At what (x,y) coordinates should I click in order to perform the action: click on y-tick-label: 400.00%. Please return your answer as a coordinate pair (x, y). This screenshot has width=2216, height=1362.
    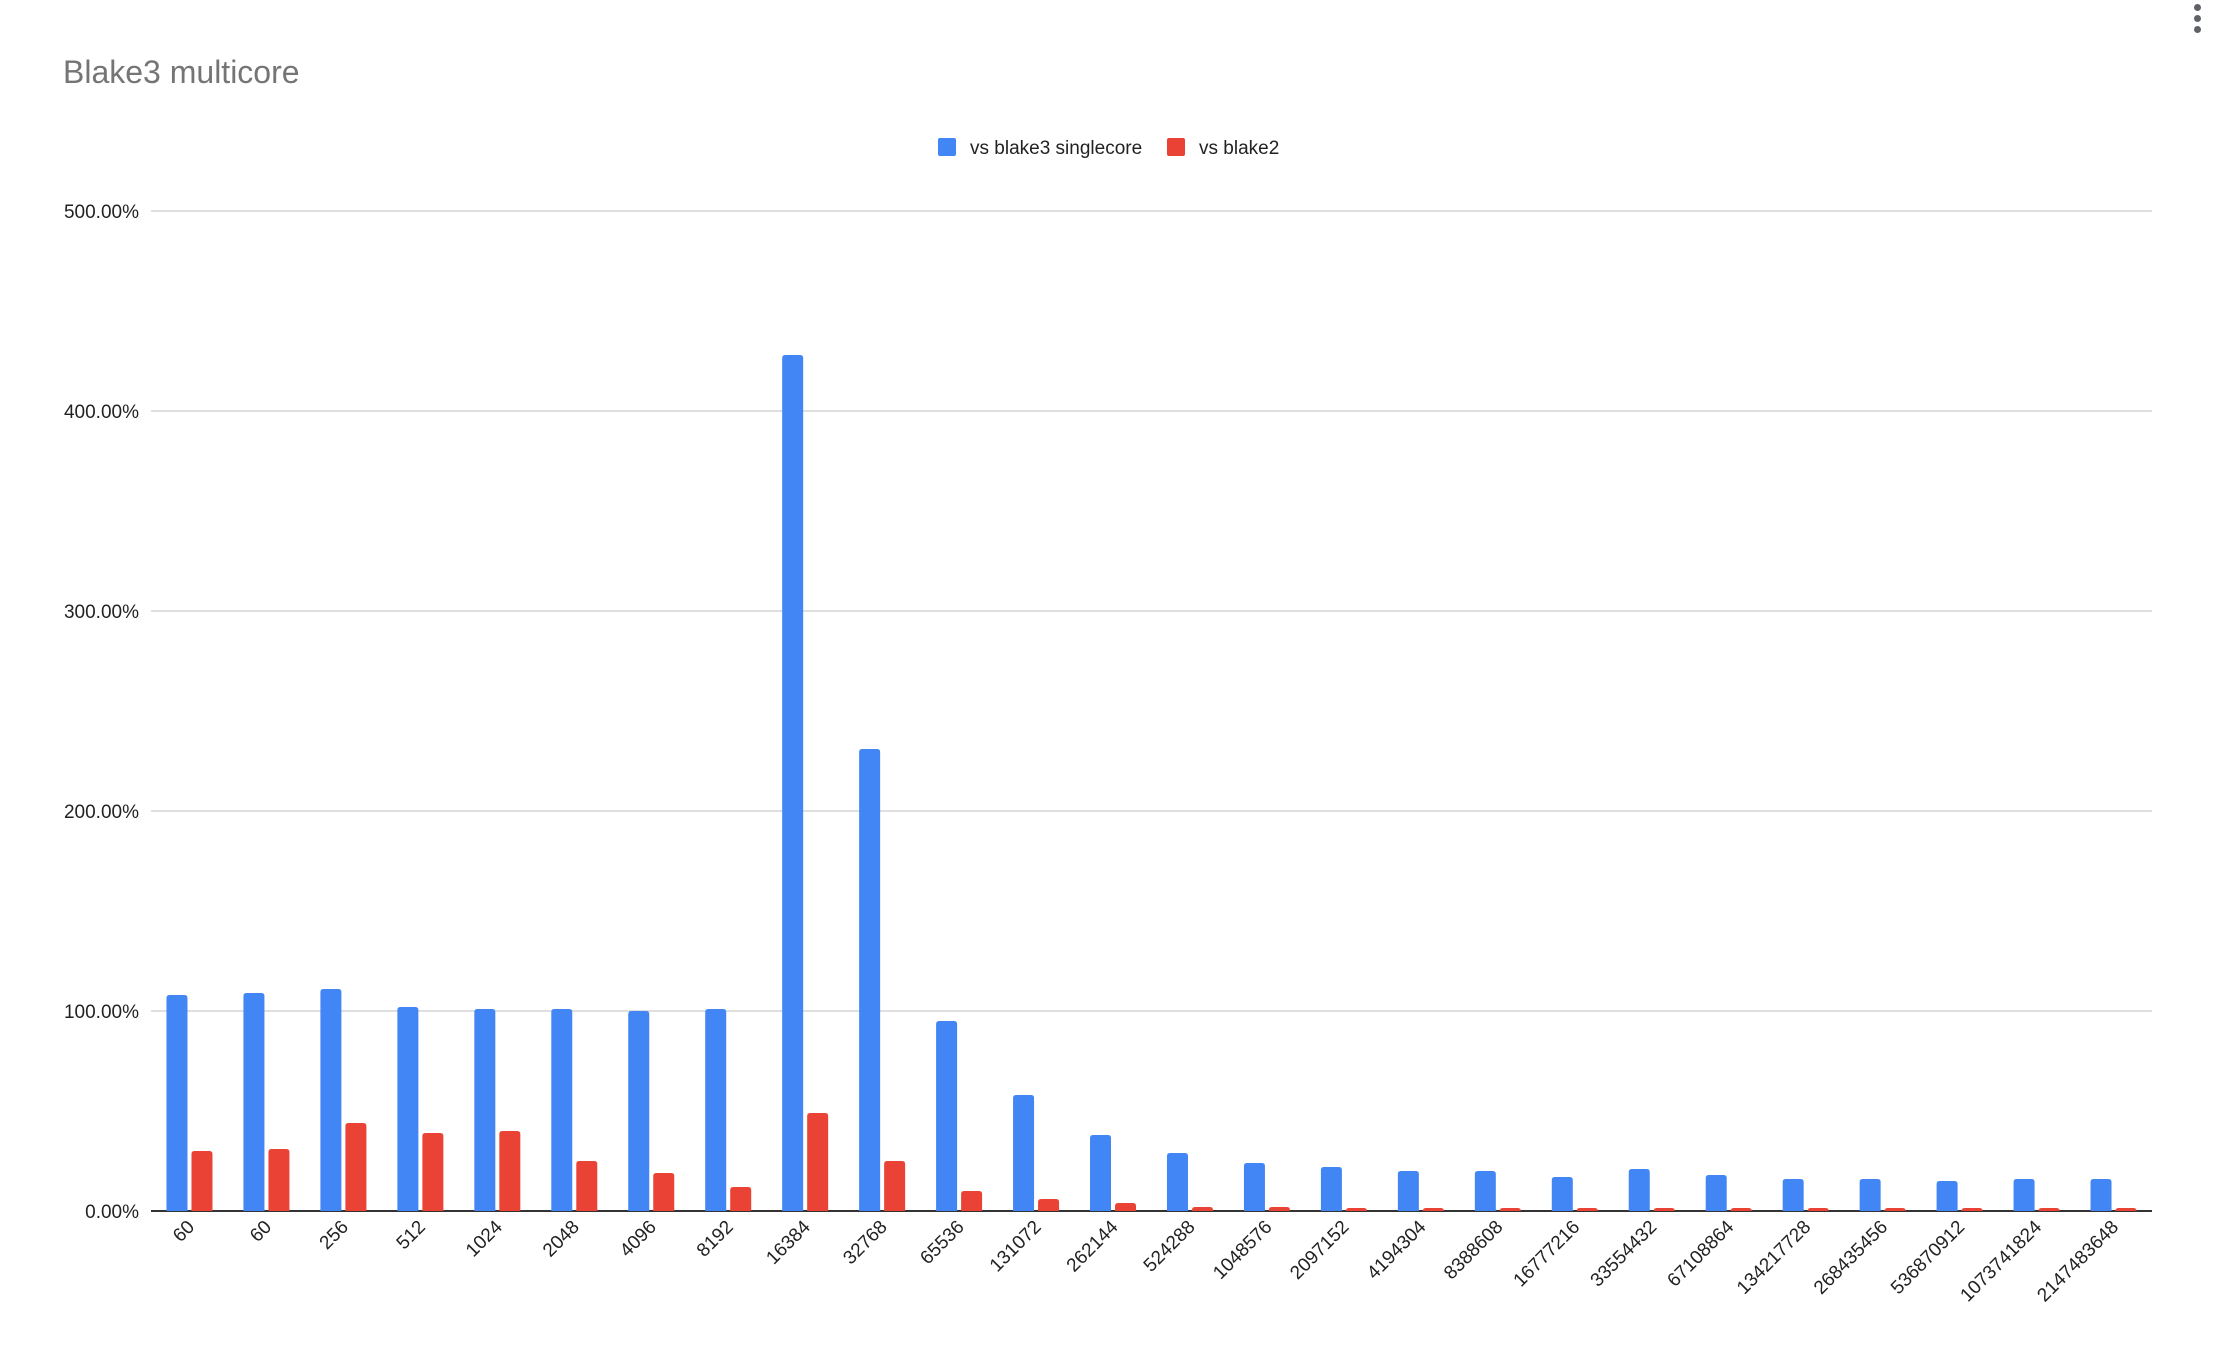
    Looking at the image, I should click on (101, 412).